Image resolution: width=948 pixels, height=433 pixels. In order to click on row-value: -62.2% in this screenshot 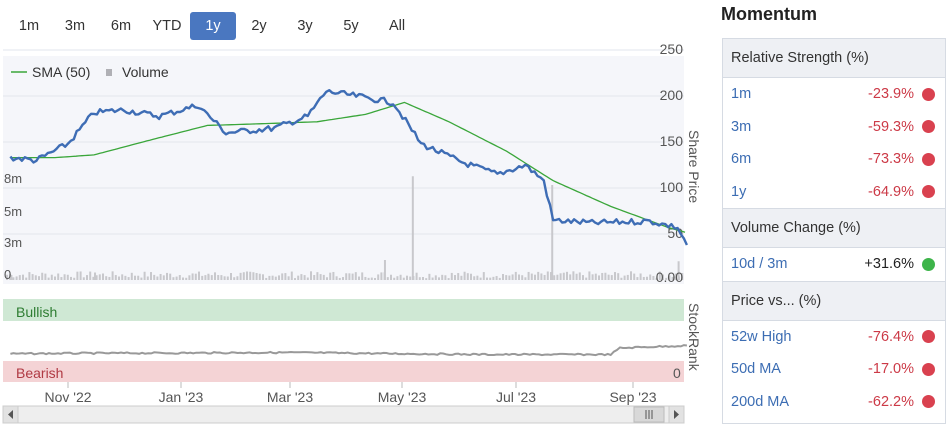, I will do `click(891, 401)`.